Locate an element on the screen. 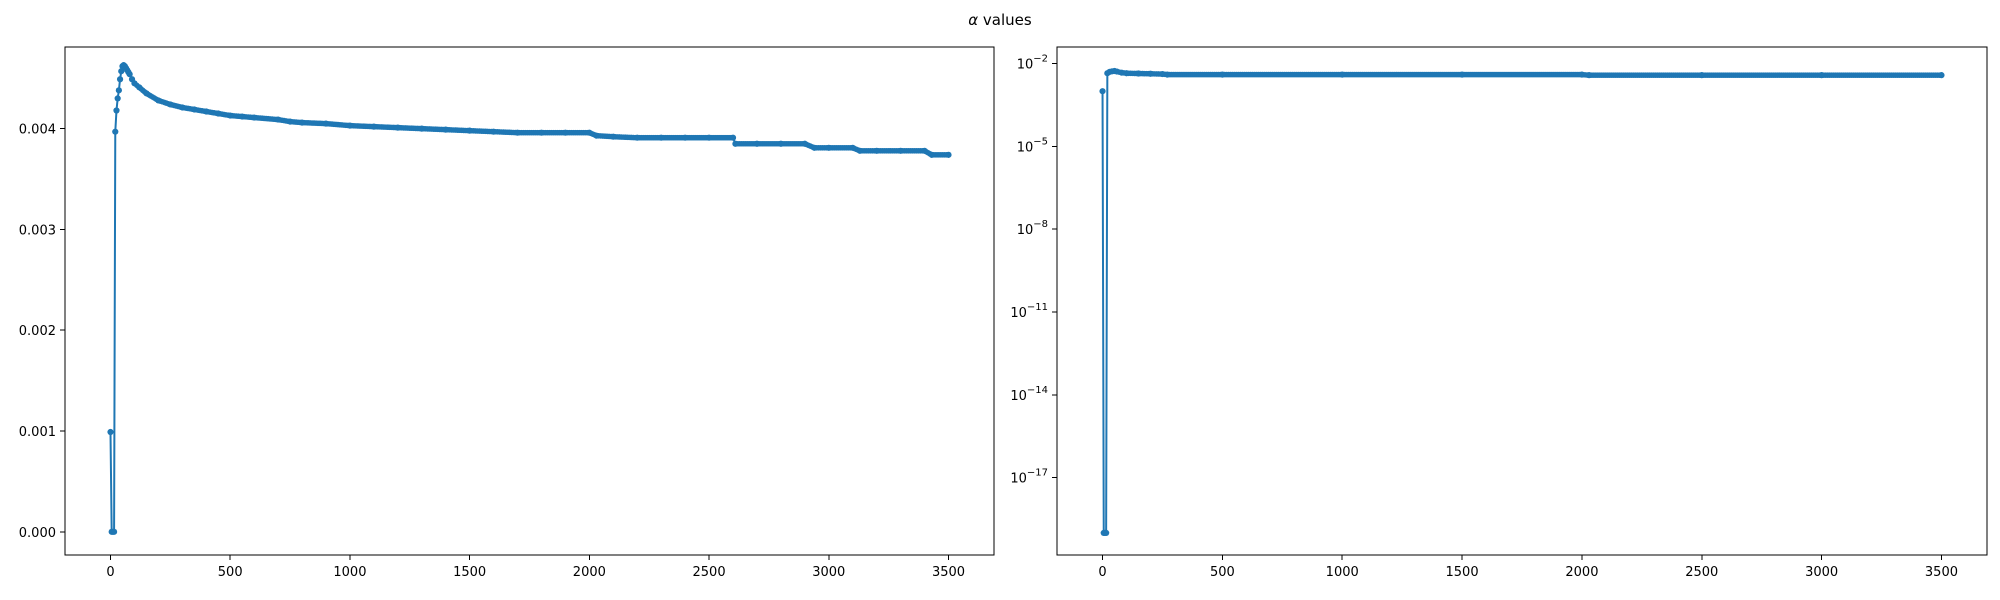 This screenshot has width=2000, height=600. y-tick-label: 10⁻¹⁴ is located at coordinates (1029, 394).